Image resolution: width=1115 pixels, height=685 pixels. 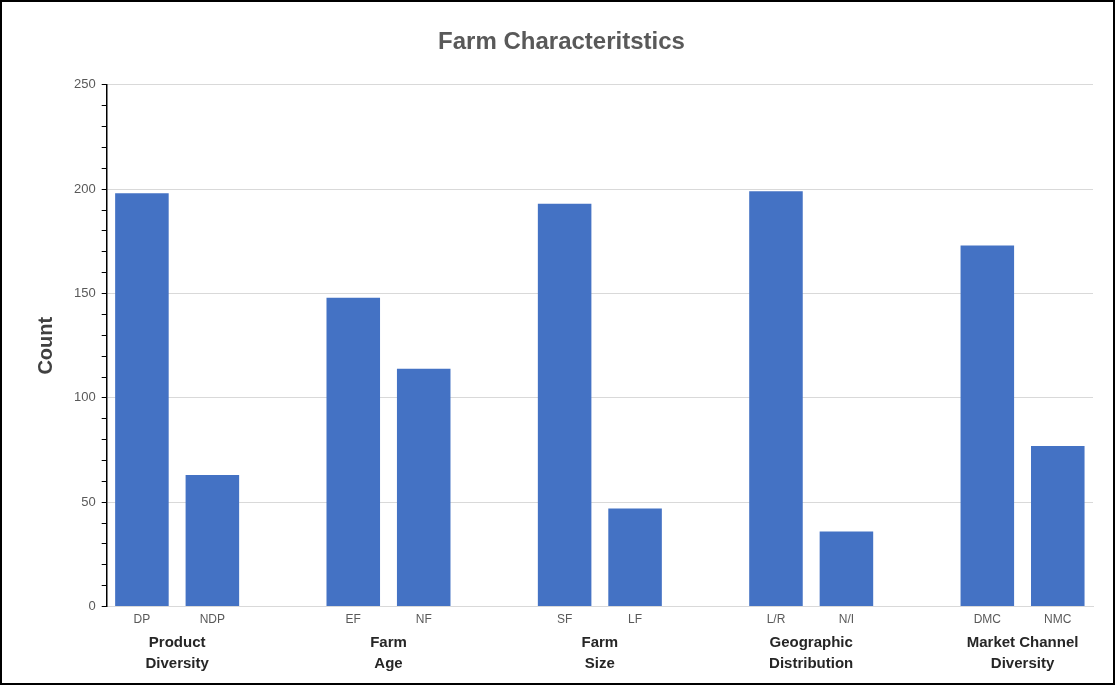 What do you see at coordinates (212, 619) in the screenshot?
I see `x-tick-label: NDP` at bounding box center [212, 619].